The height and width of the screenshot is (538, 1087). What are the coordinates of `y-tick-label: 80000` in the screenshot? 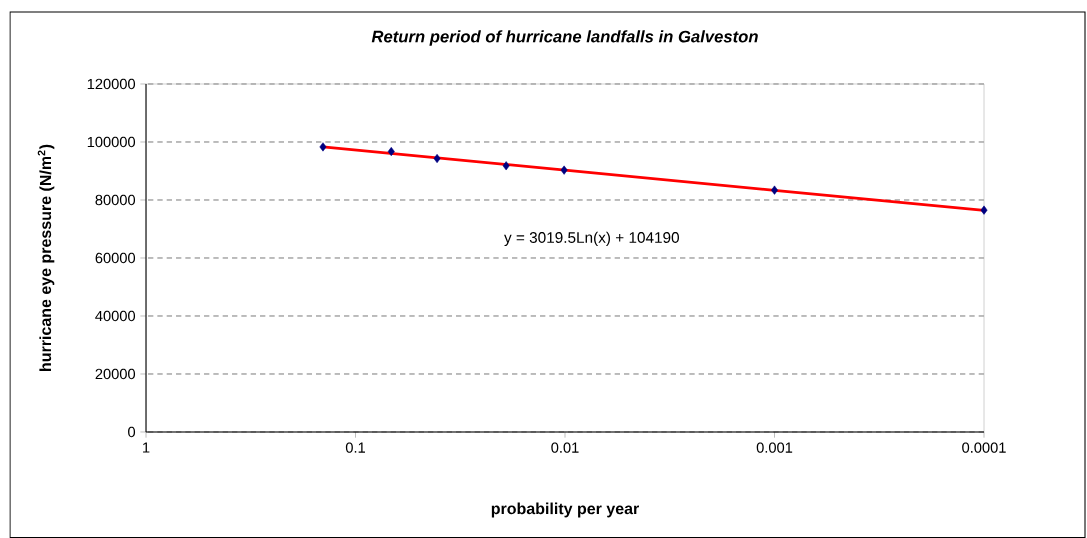 It's located at (115, 200).